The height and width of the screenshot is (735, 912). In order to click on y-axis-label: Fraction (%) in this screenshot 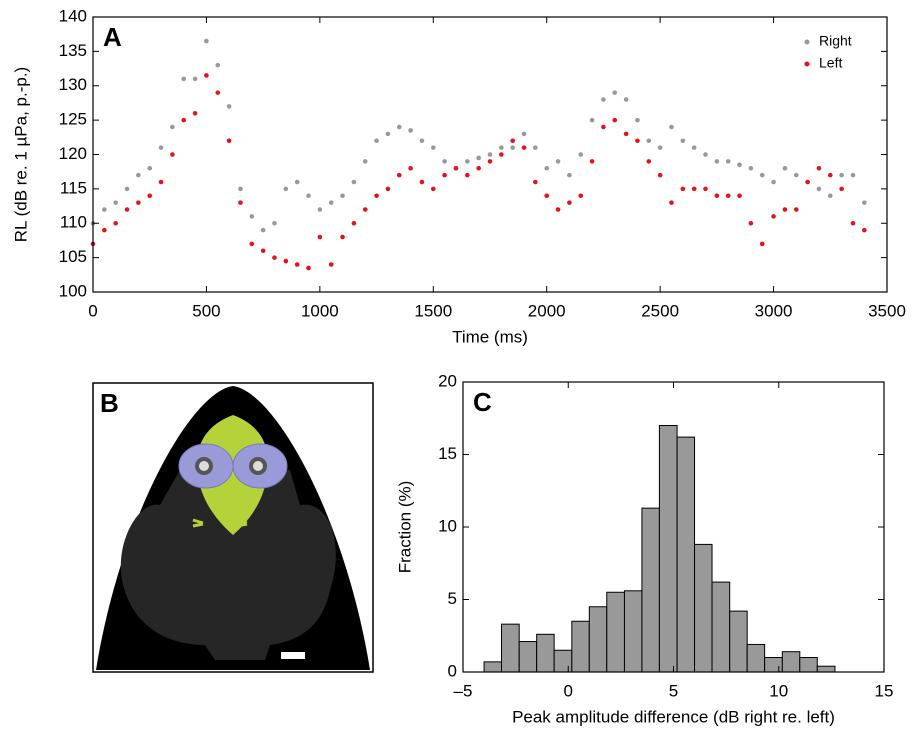, I will do `click(404, 527)`.